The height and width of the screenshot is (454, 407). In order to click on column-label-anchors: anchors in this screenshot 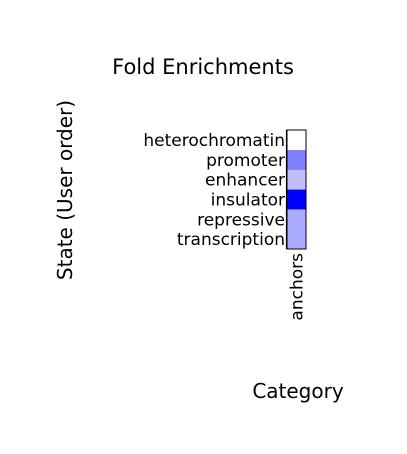, I will do `click(298, 287)`.